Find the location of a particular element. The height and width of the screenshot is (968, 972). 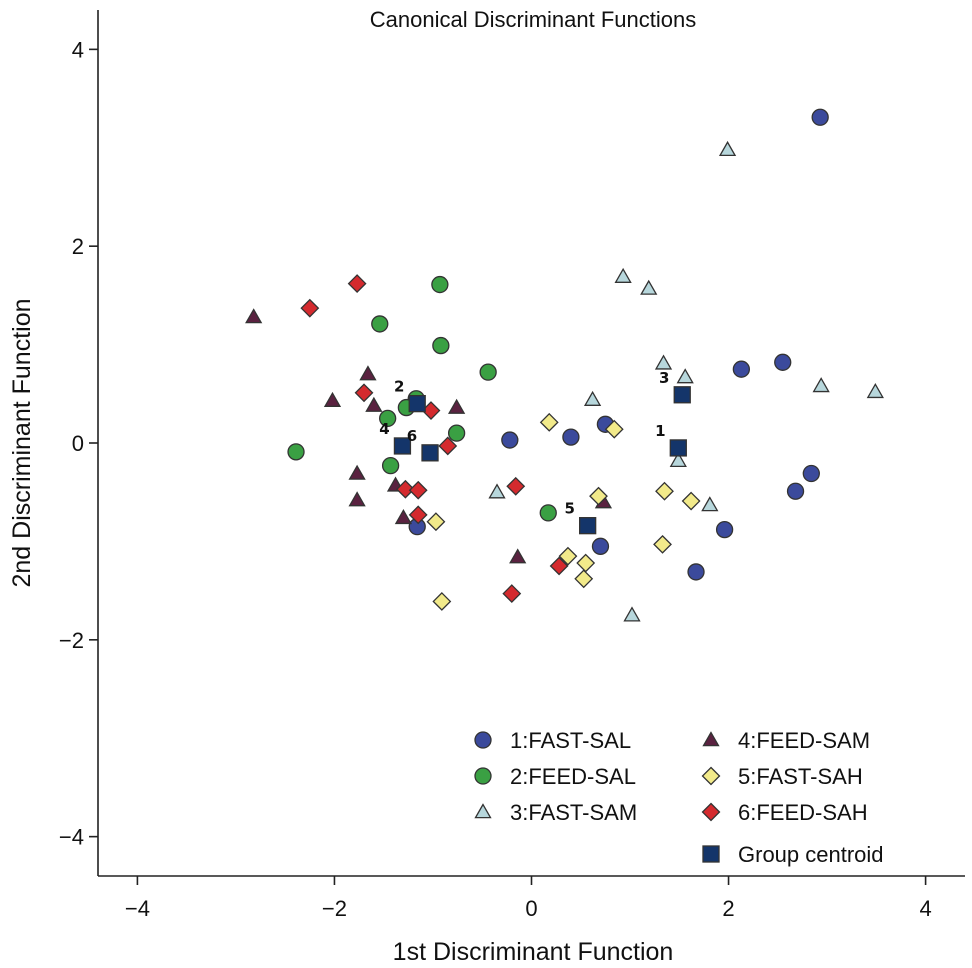

legend-label: Group centroid is located at coordinates (811, 854).